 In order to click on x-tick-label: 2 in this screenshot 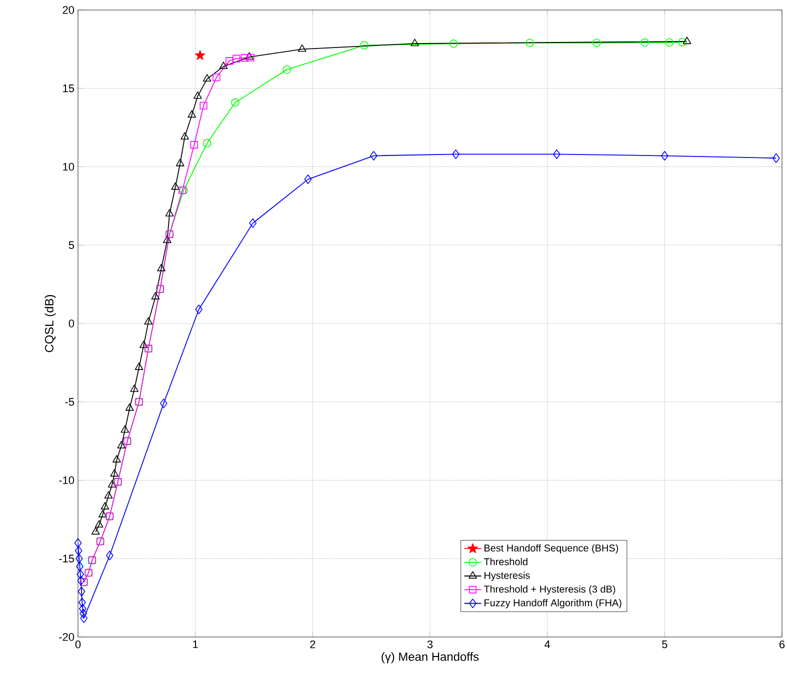, I will do `click(313, 644)`.